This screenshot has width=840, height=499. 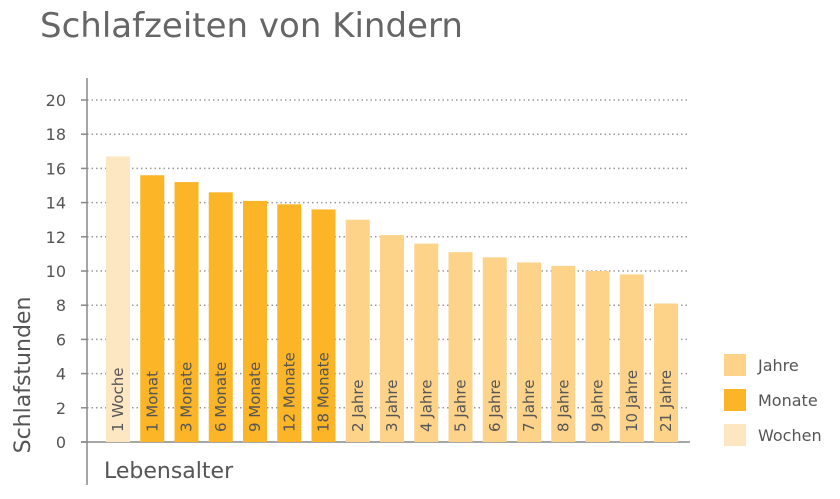 What do you see at coordinates (118, 400) in the screenshot?
I see `bar-label: 1 Woche` at bounding box center [118, 400].